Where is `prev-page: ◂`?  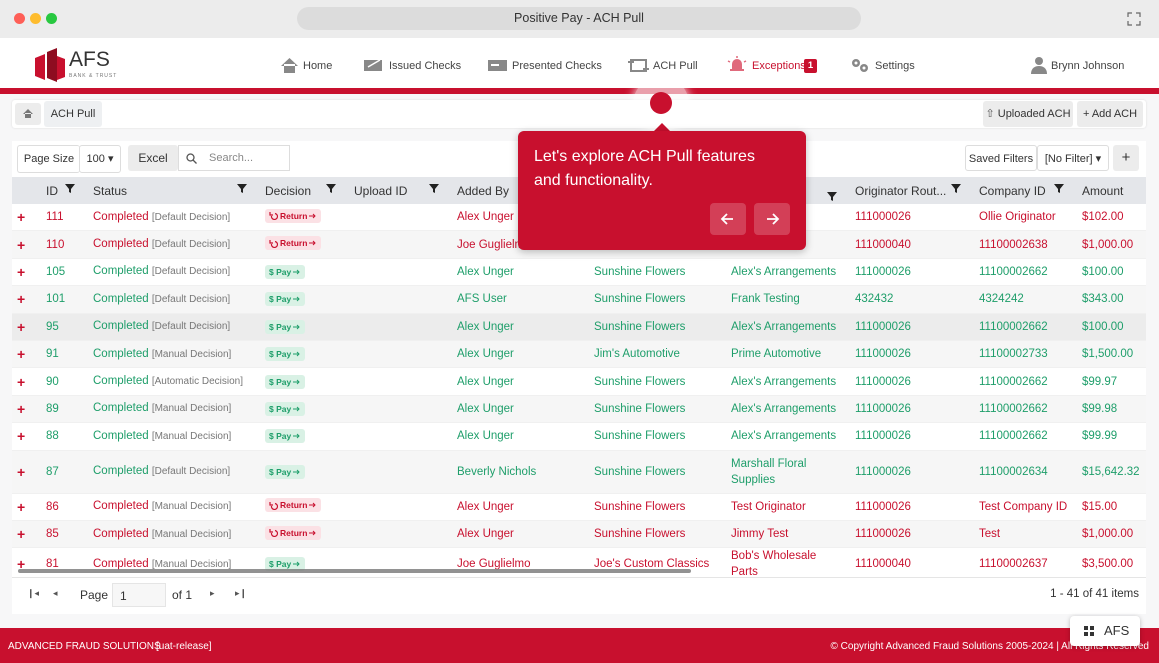
prev-page: ◂ is located at coordinates (55, 593).